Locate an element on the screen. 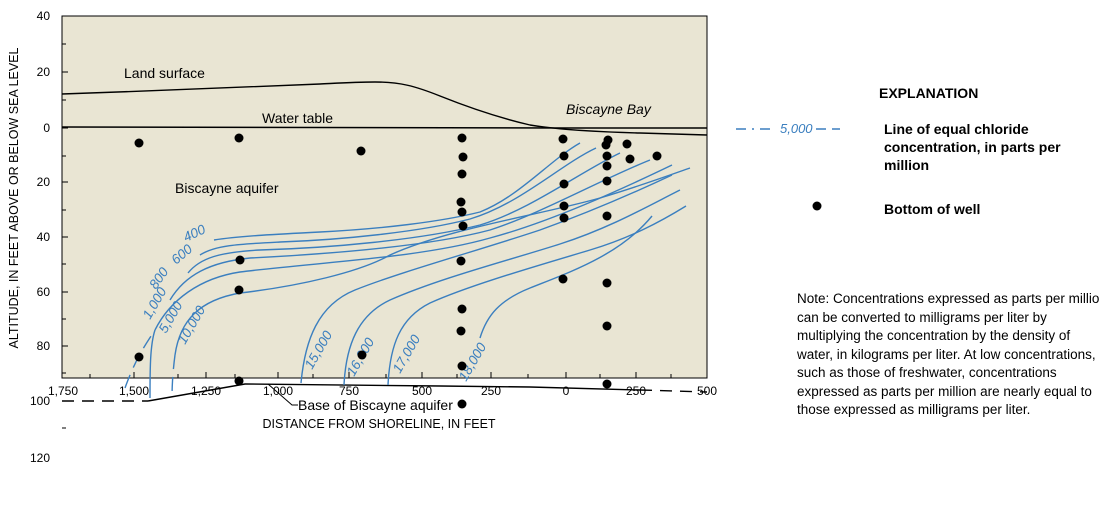  water-table-line is located at coordinates (384, 127).